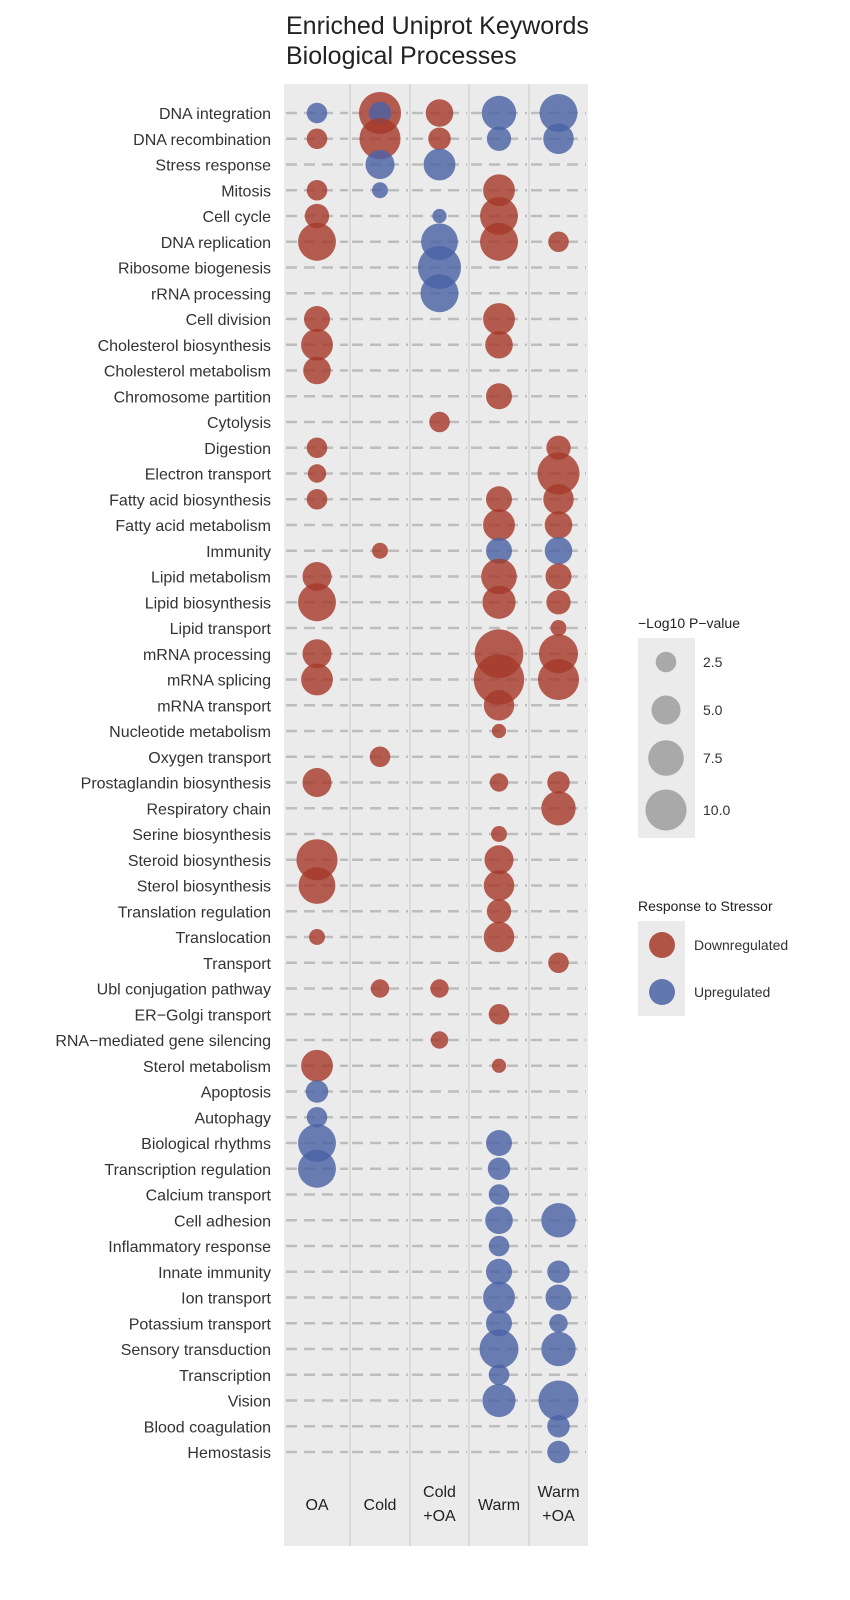 The image size is (850, 1600). Describe the element at coordinates (214, 1273) in the screenshot. I see `y-axis-label: Innate immunity` at that location.